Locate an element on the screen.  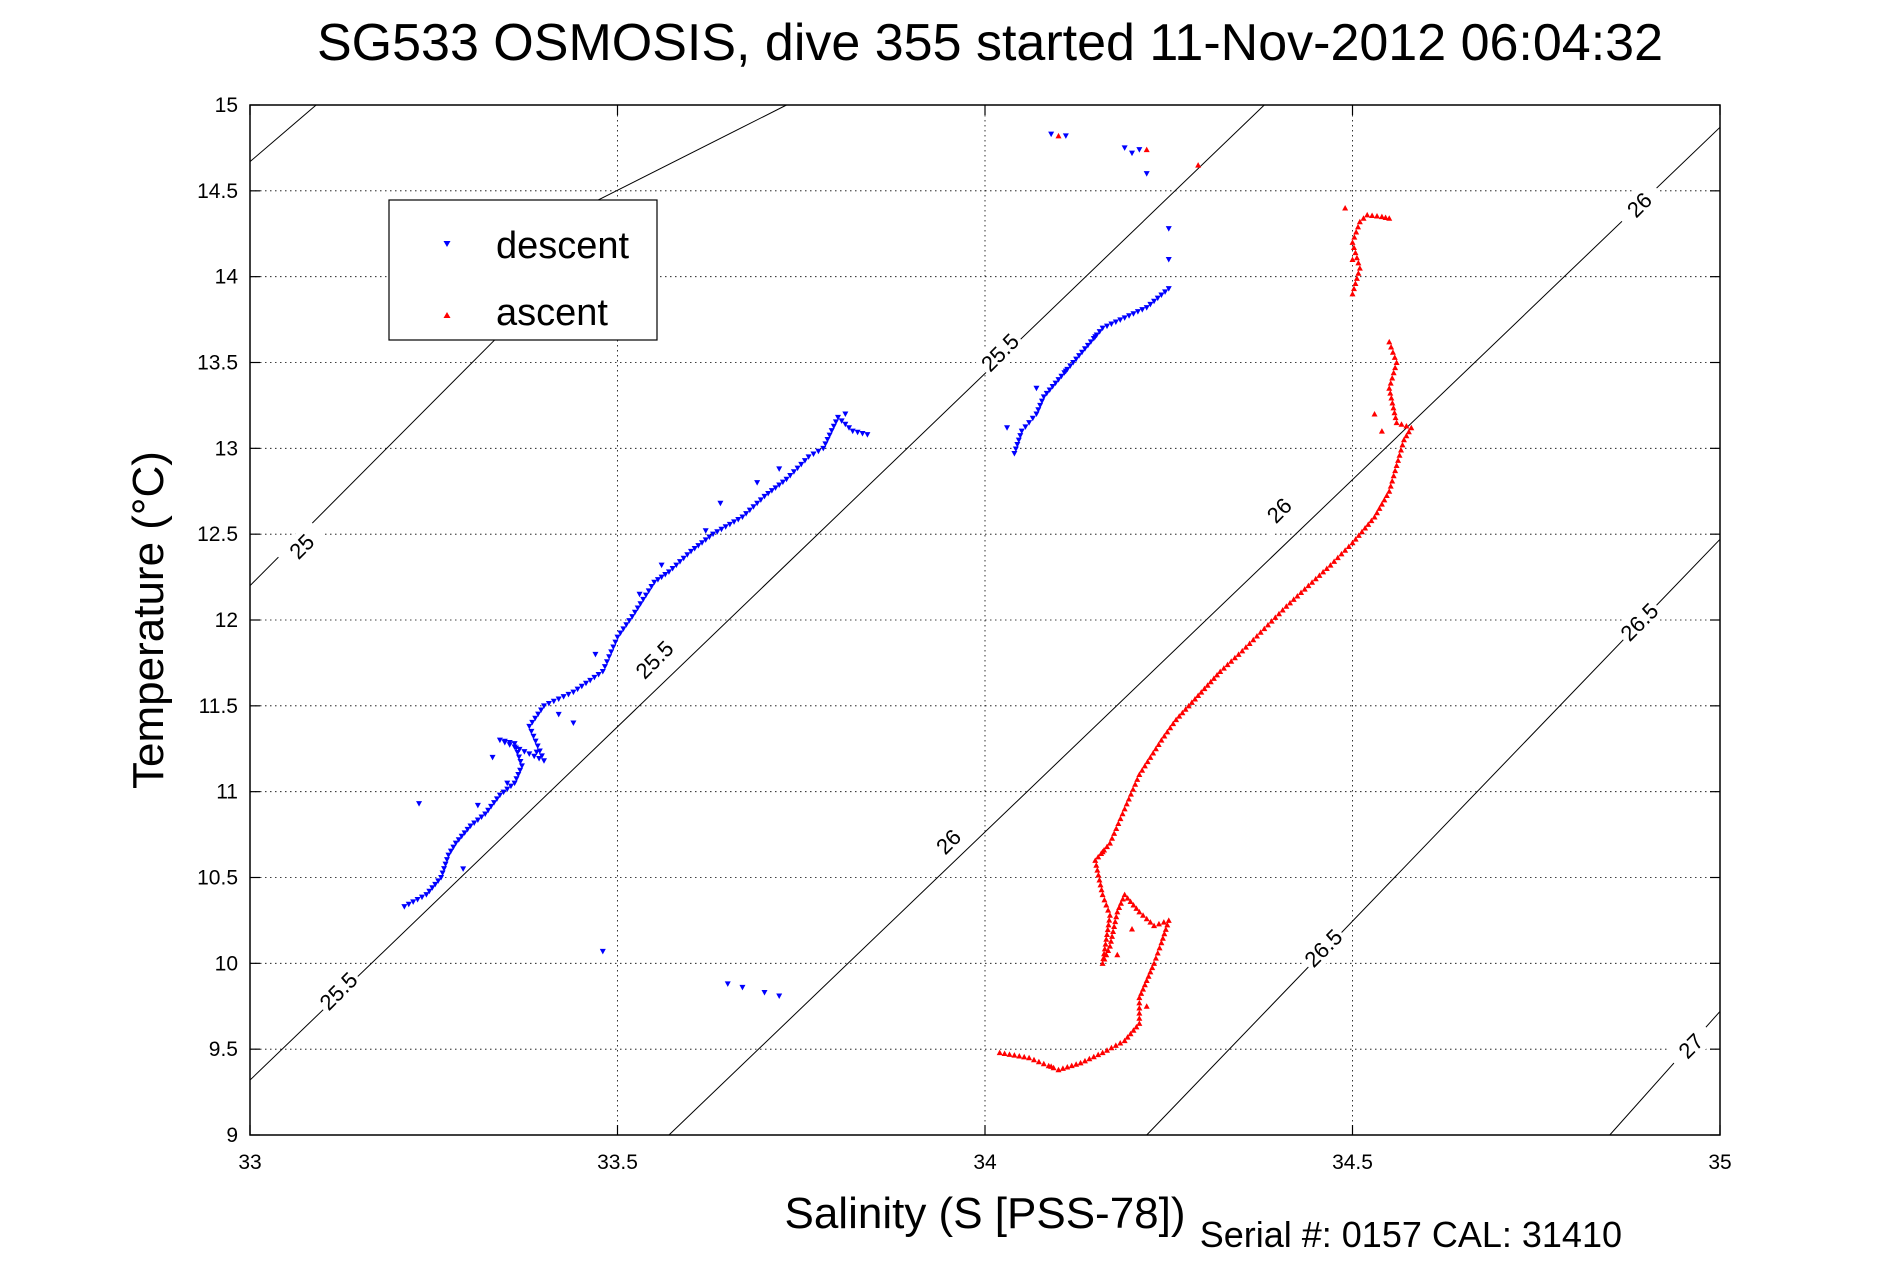
y-tick-label: 10 is located at coordinates (226, 963).